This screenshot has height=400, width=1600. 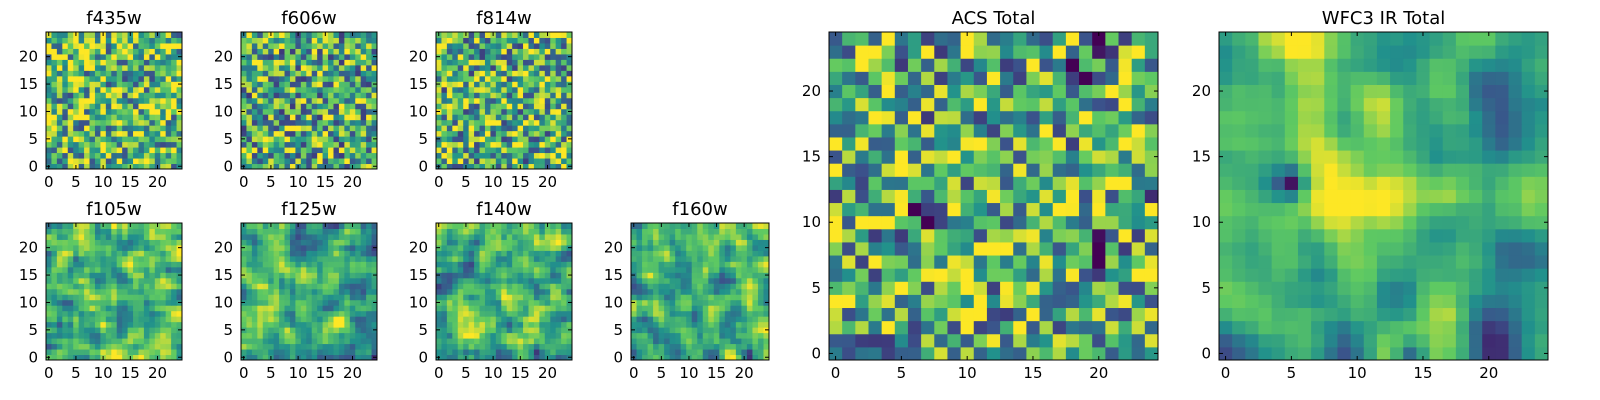 I want to click on y-tick-label: 0, so click(x=228, y=357).